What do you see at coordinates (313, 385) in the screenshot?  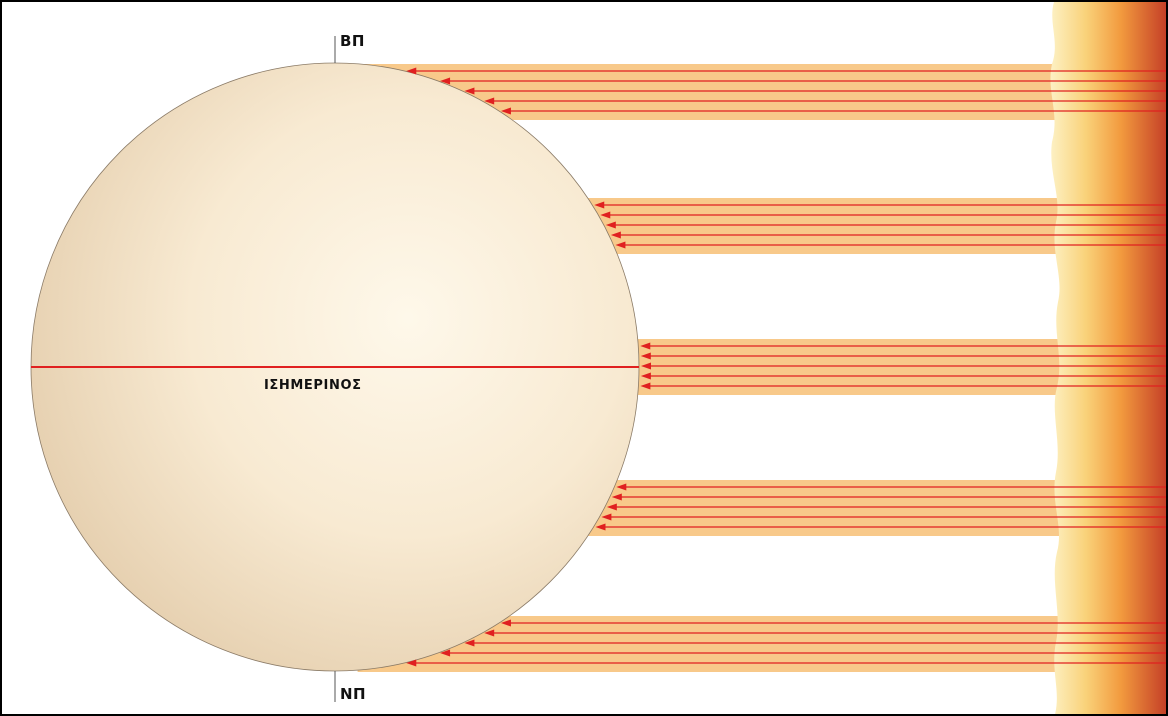 I see `equator-label: ΙΣΗΜΕΡΙΝΟΣ` at bounding box center [313, 385].